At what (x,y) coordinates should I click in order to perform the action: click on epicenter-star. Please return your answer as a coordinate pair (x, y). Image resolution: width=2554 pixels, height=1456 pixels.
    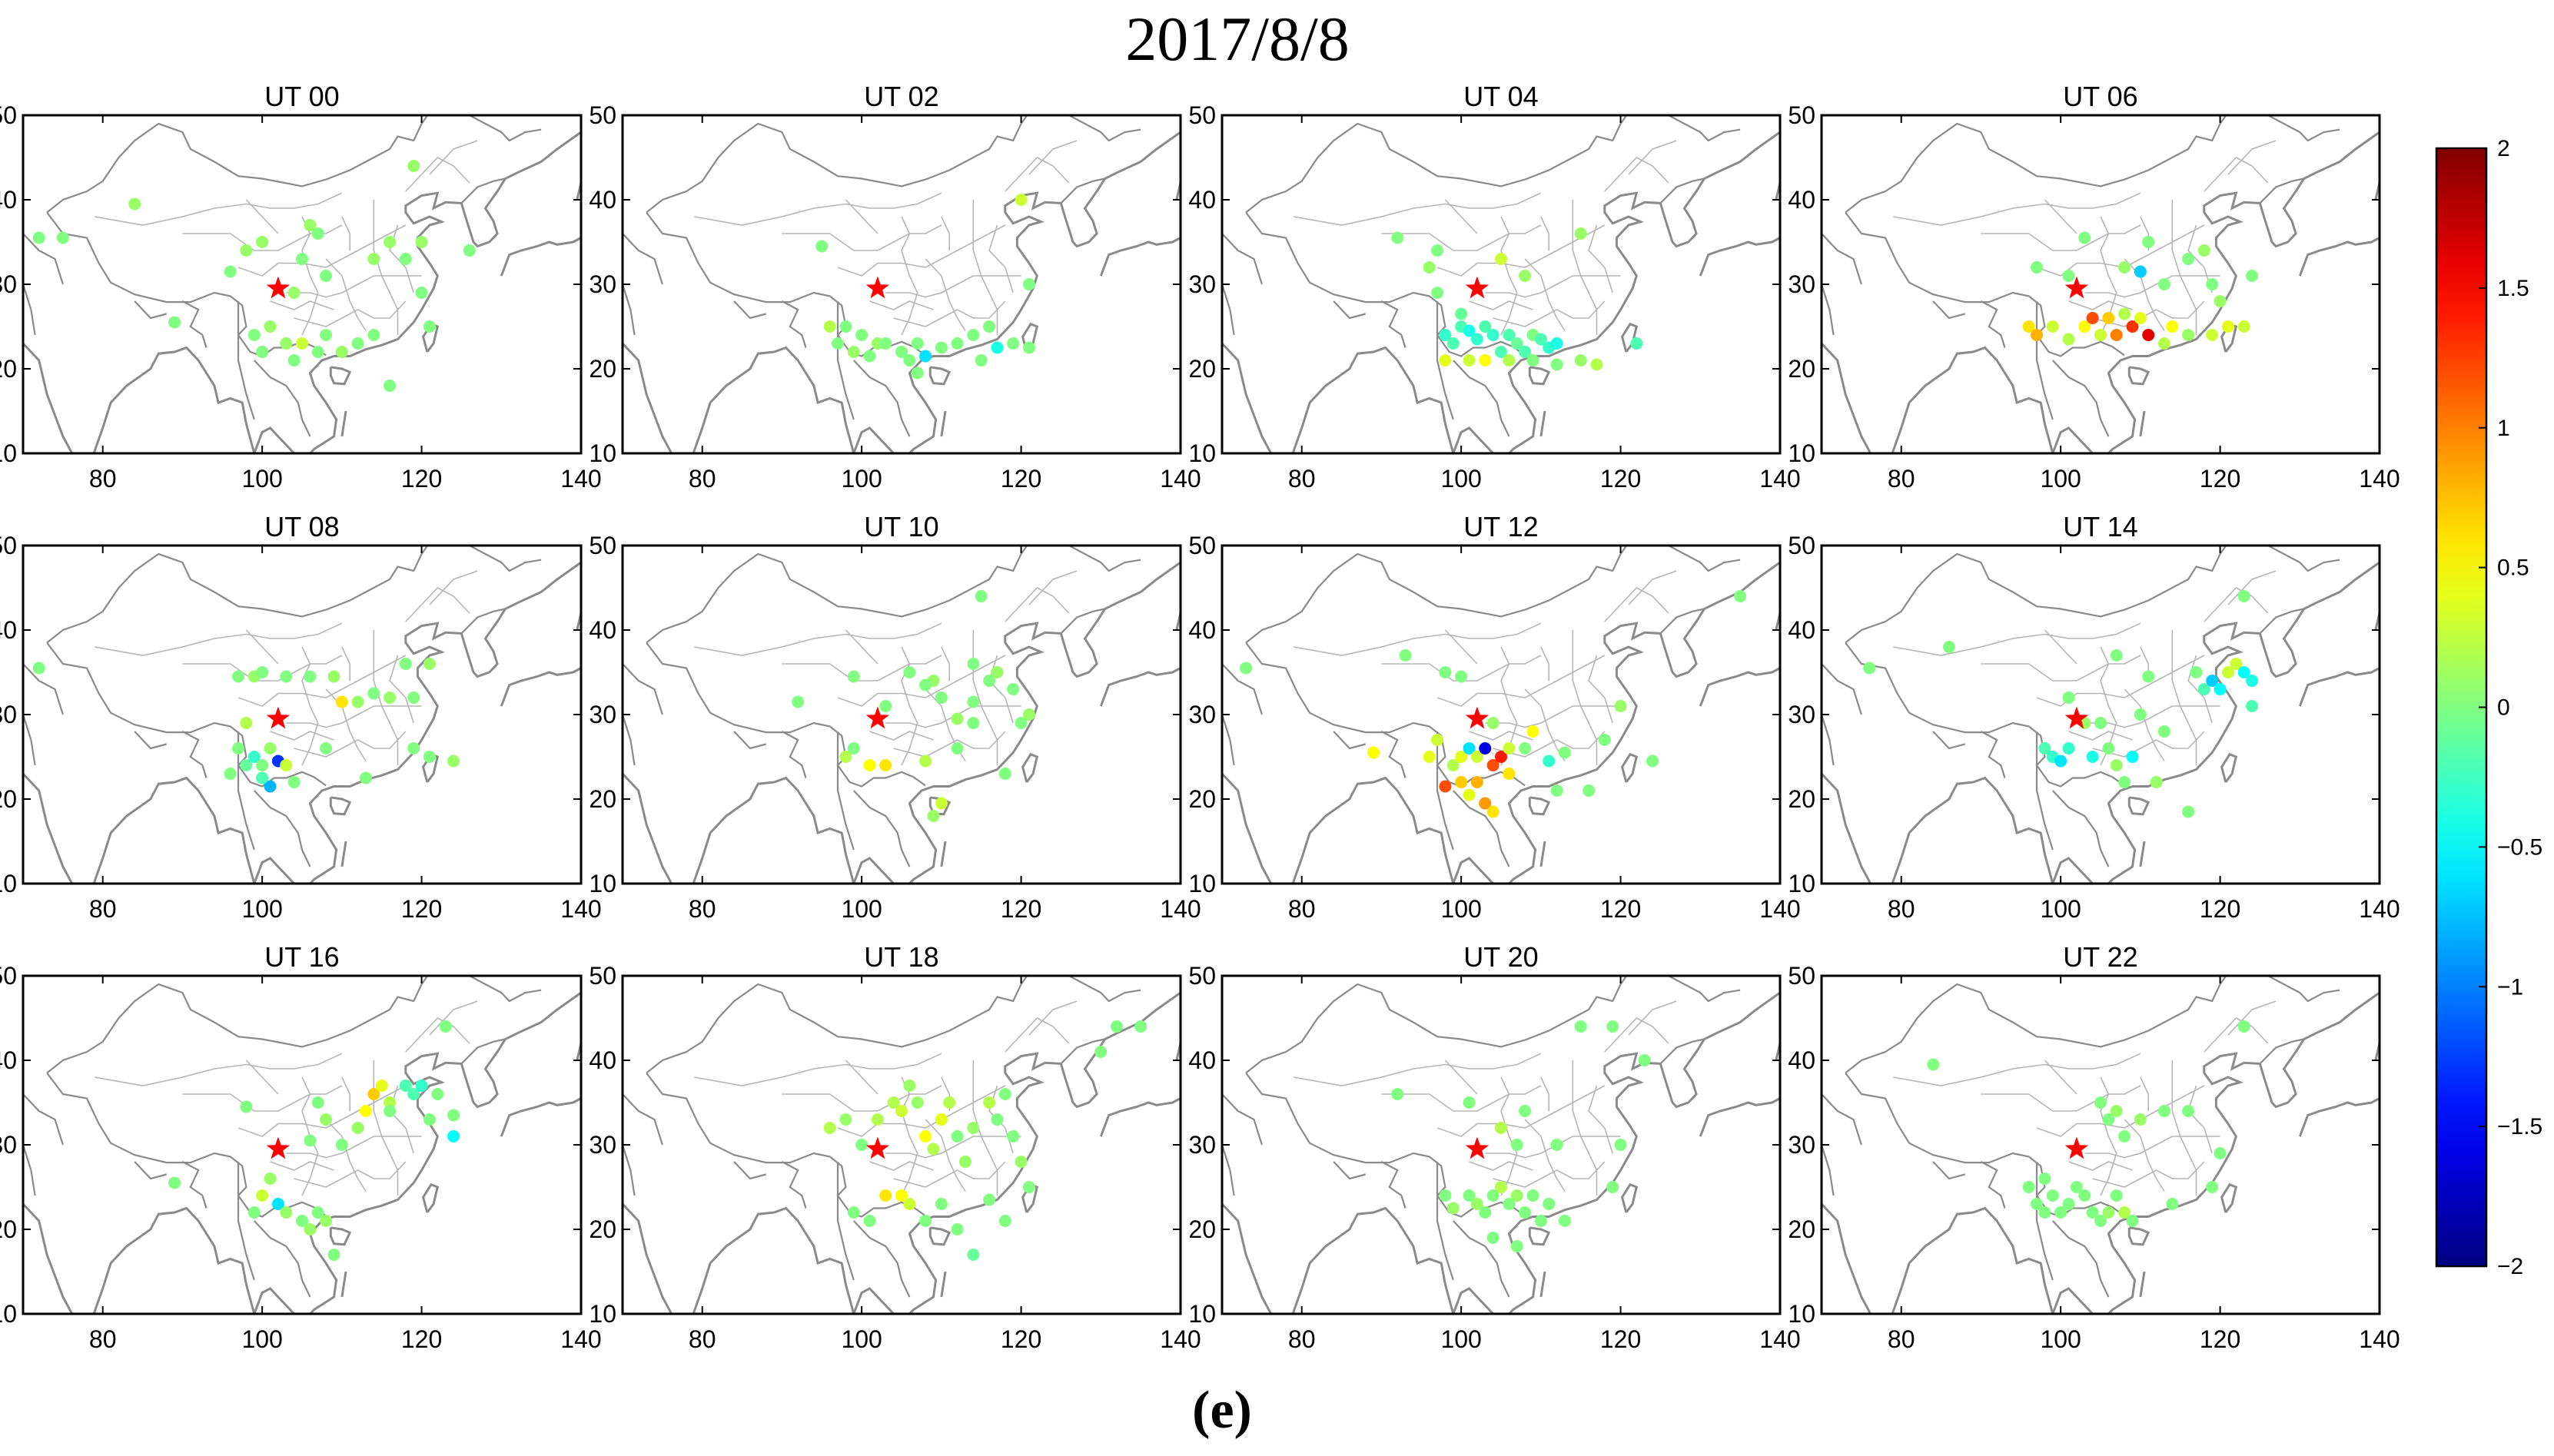
    Looking at the image, I should click on (278, 287).